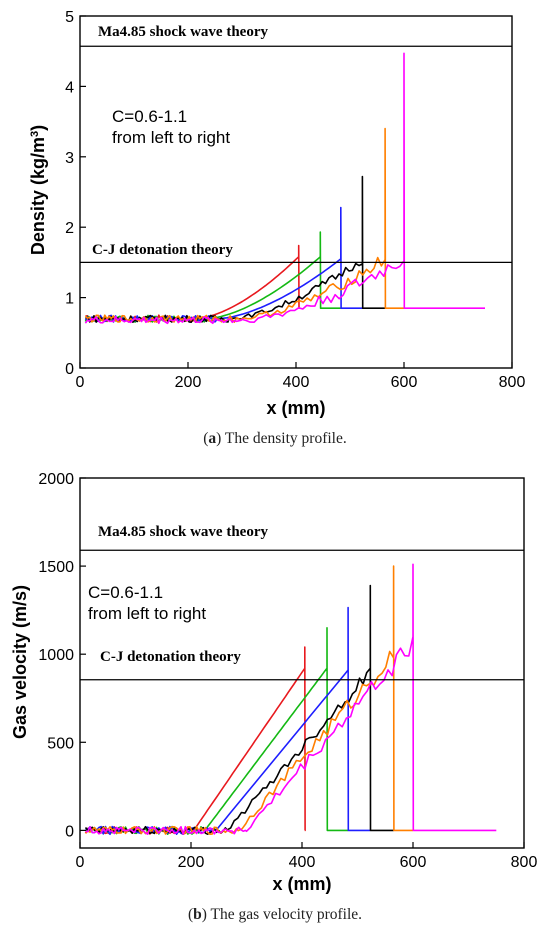 The height and width of the screenshot is (939, 550). I want to click on y-tick-label: 2000, so click(56, 479).